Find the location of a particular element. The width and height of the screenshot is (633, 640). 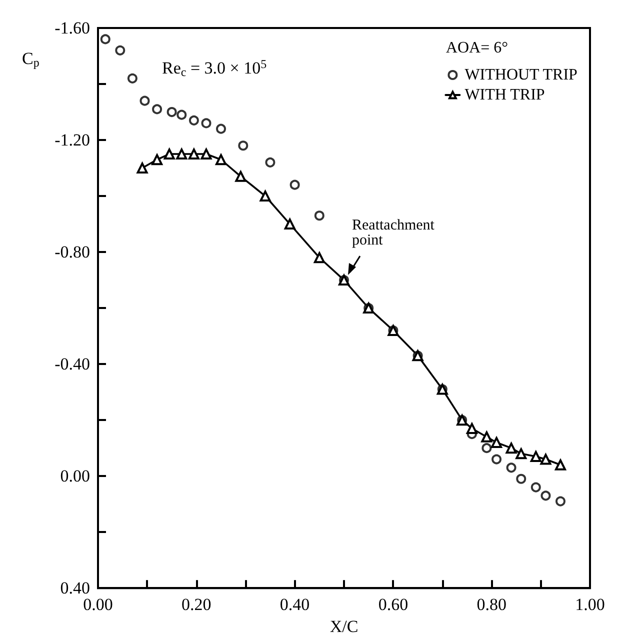

legend-label: WITH TRIP is located at coordinates (504, 95).